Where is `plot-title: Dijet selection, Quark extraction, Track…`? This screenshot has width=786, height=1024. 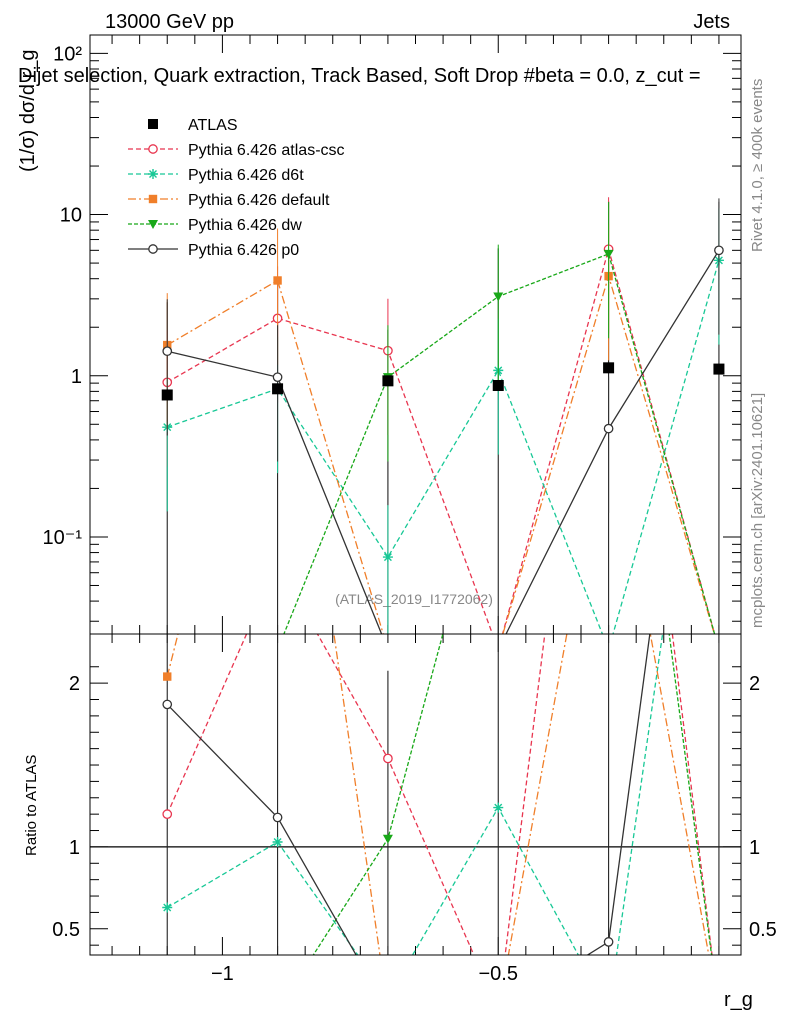
plot-title: Dijet selection, Quark extraction, Track… is located at coordinates (359, 76).